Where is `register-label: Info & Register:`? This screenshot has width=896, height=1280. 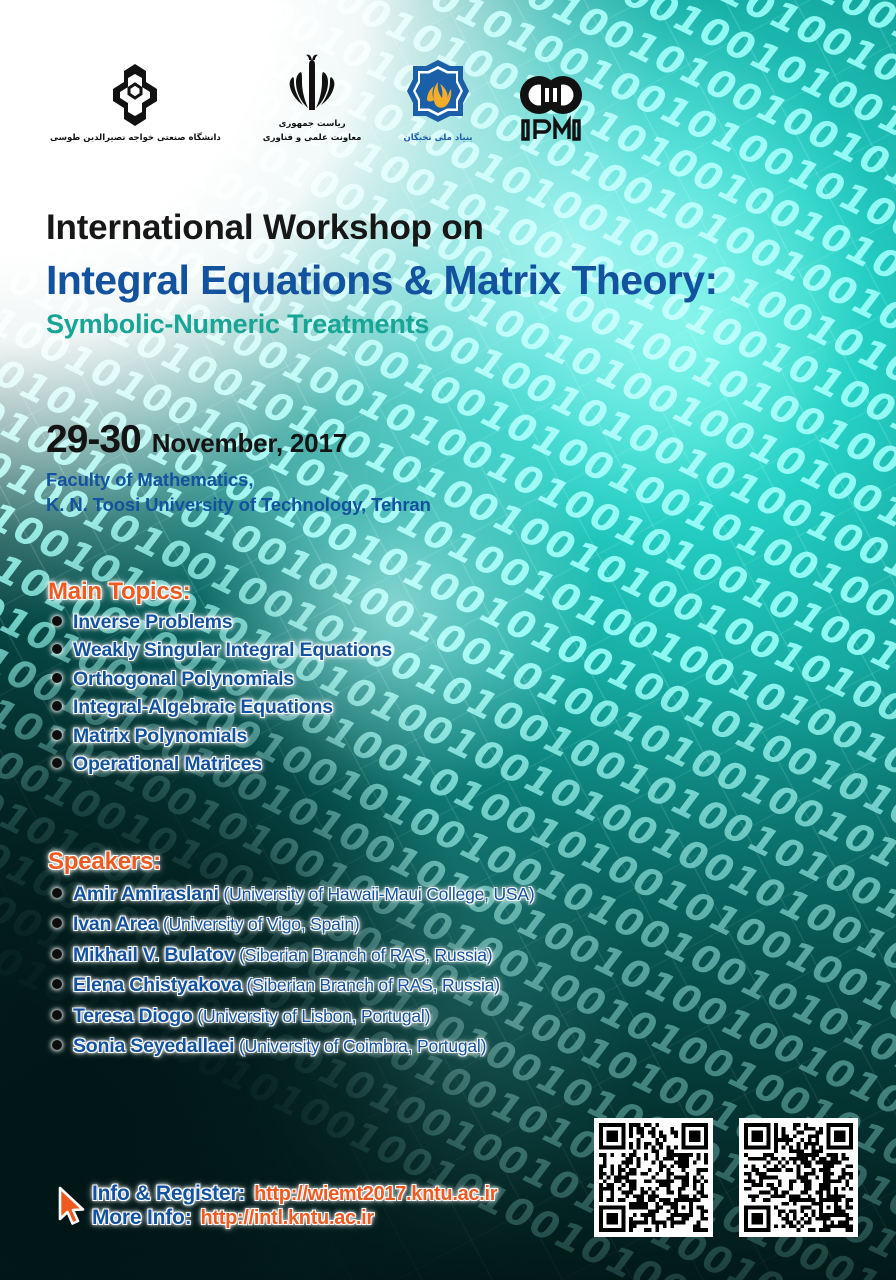 register-label: Info & Register: is located at coordinates (169, 1193).